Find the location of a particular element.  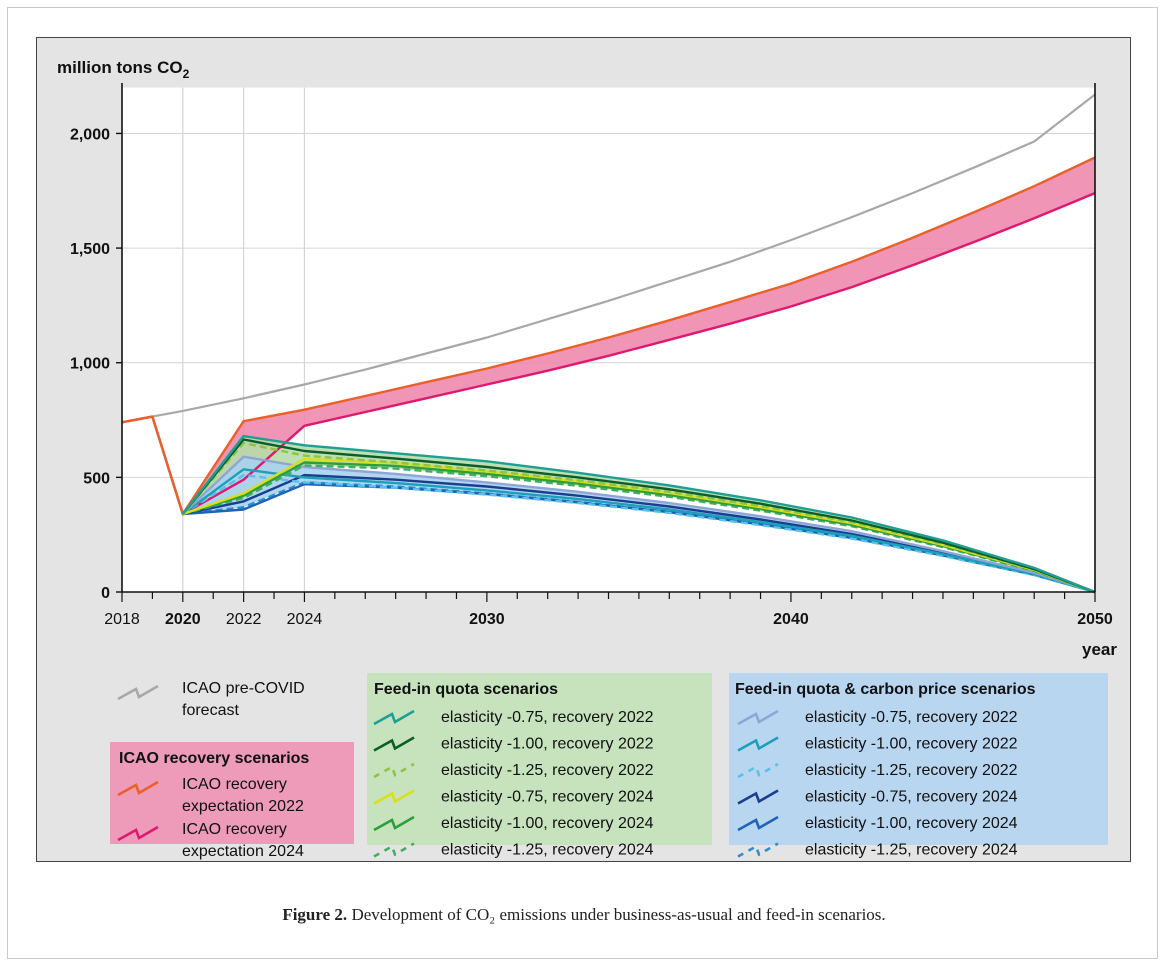

y-axis-title: million tons CO2 is located at coordinates (123, 69).